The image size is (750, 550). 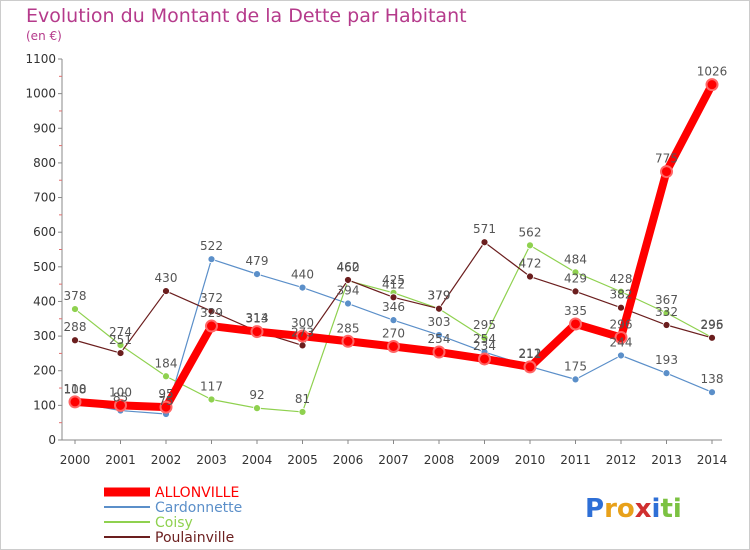 What do you see at coordinates (40, 94) in the screenshot?
I see `y-tick-label: 1000` at bounding box center [40, 94].